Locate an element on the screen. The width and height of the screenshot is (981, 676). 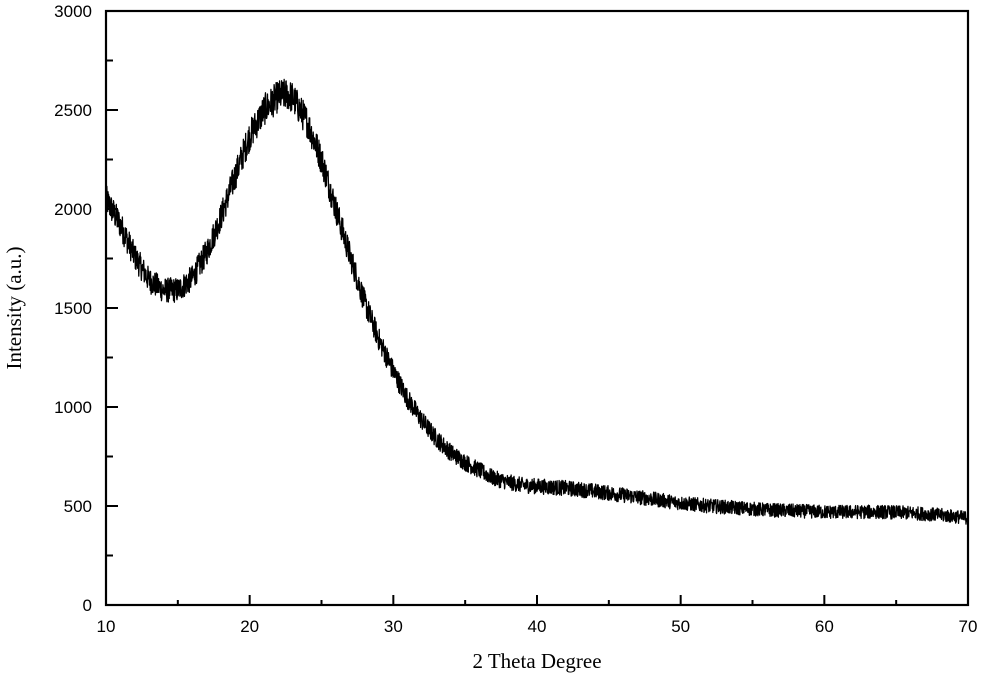
y-tick-label: 500 is located at coordinates (78, 506).